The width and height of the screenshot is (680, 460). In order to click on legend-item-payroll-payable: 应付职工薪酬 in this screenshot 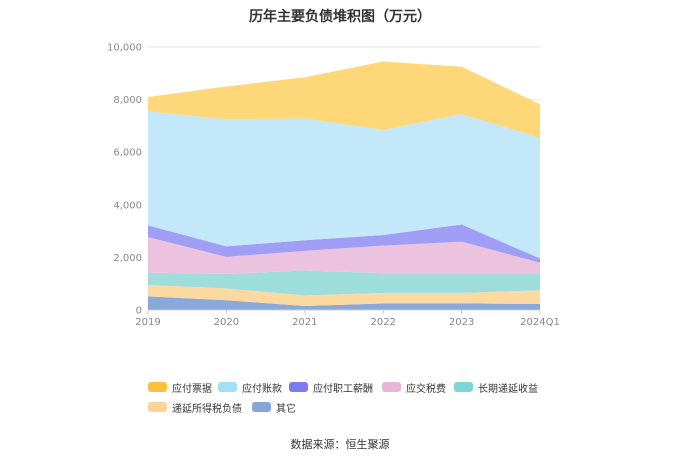, I will do `click(335, 387)`.